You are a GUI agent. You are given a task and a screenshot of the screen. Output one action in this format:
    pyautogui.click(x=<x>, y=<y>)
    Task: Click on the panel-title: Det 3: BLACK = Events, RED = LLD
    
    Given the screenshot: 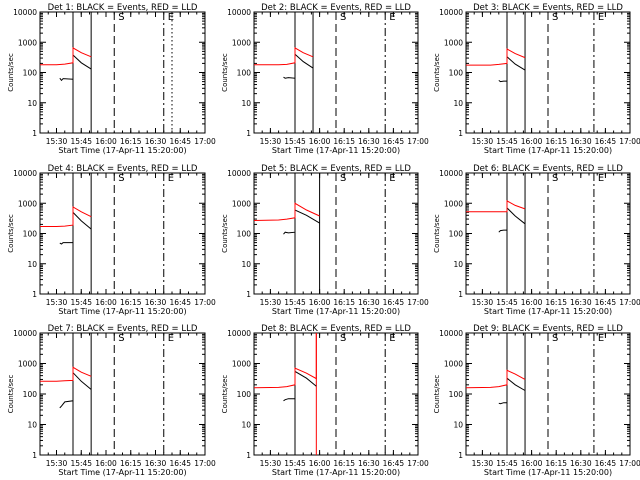 What is the action you would take?
    pyautogui.click(x=548, y=8)
    